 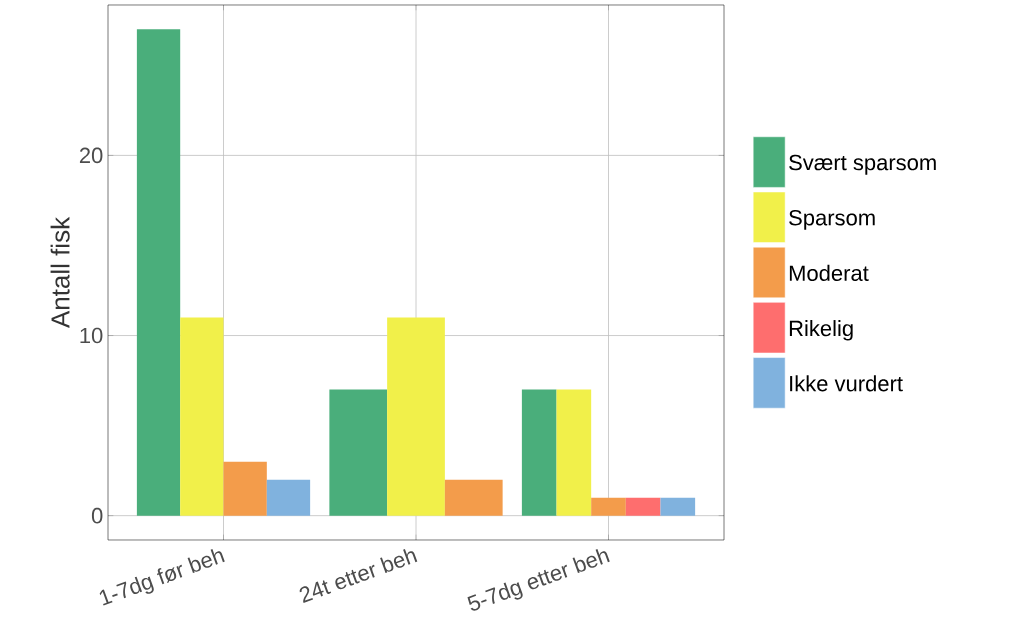 I want to click on x-tick-label: 24t etter beh, so click(x=358, y=576).